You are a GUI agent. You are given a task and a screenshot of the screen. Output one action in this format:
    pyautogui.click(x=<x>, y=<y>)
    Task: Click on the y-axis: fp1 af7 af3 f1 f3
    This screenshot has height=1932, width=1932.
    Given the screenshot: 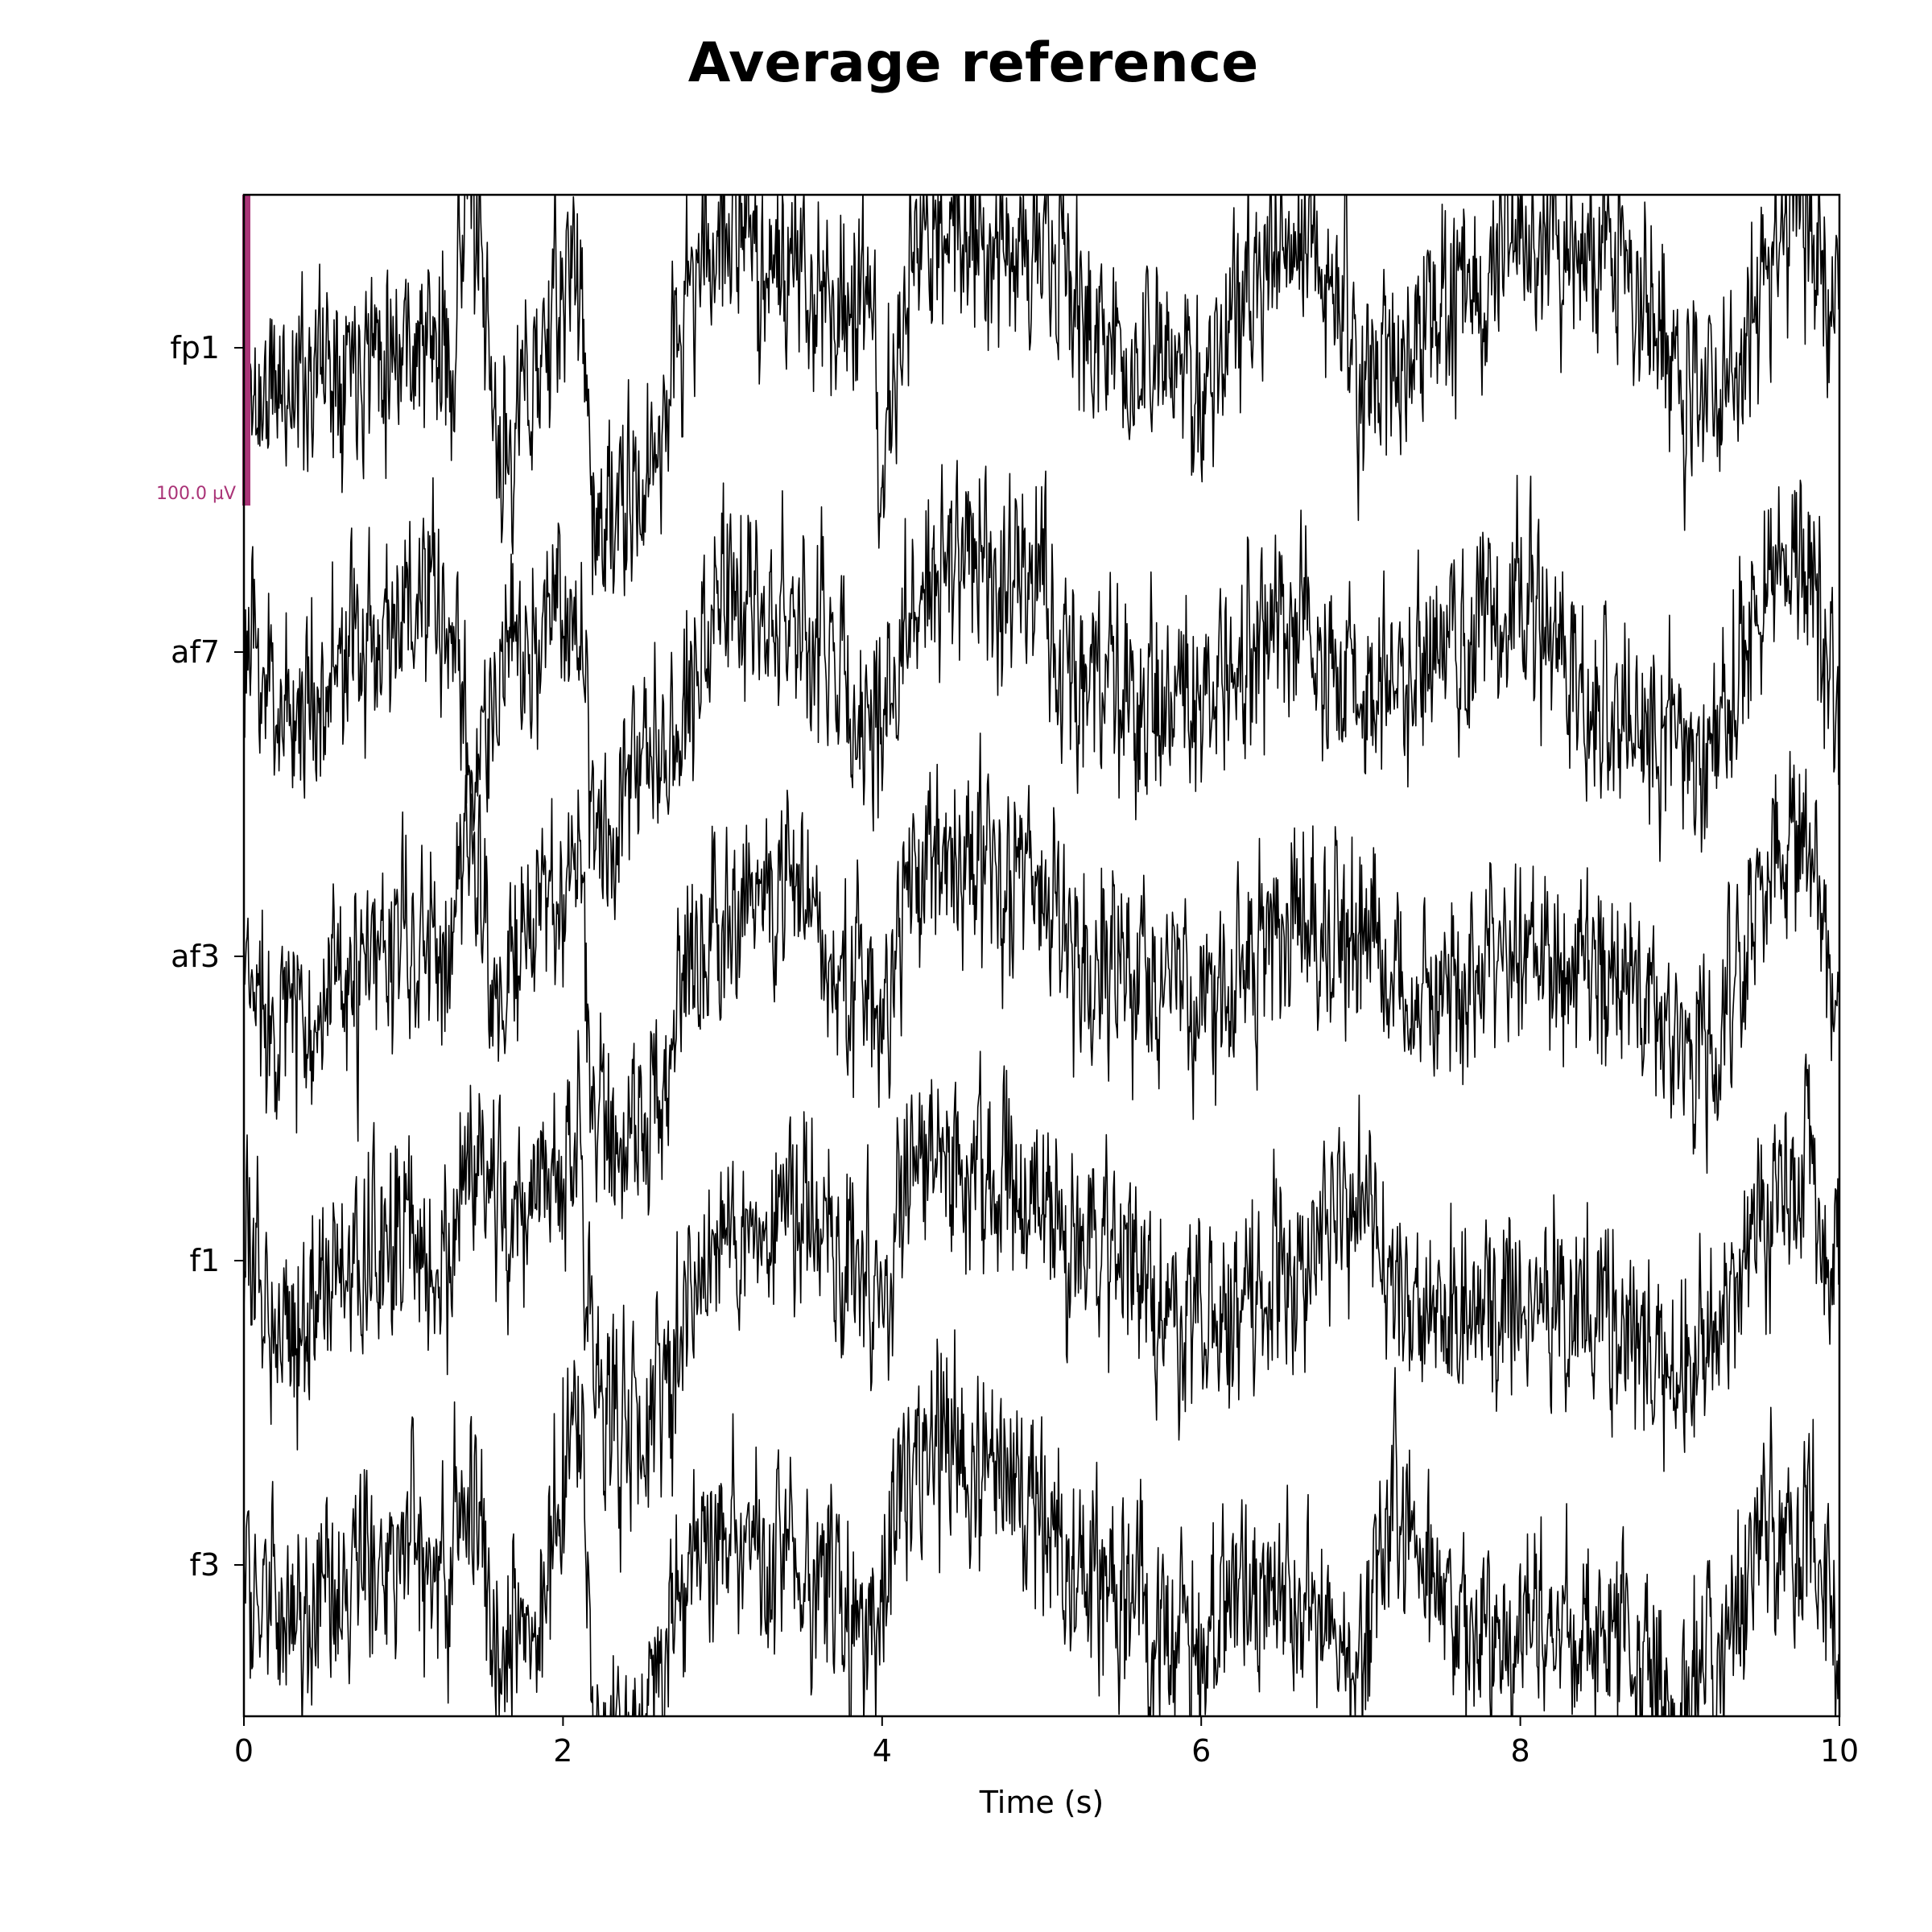 What is the action you would take?
    pyautogui.click(x=207, y=956)
    